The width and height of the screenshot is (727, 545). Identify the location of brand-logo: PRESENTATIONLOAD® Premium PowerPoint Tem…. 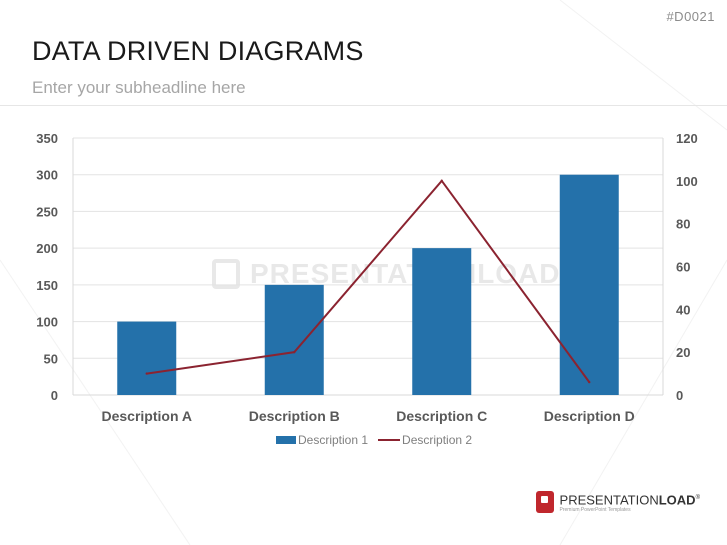
(617, 502).